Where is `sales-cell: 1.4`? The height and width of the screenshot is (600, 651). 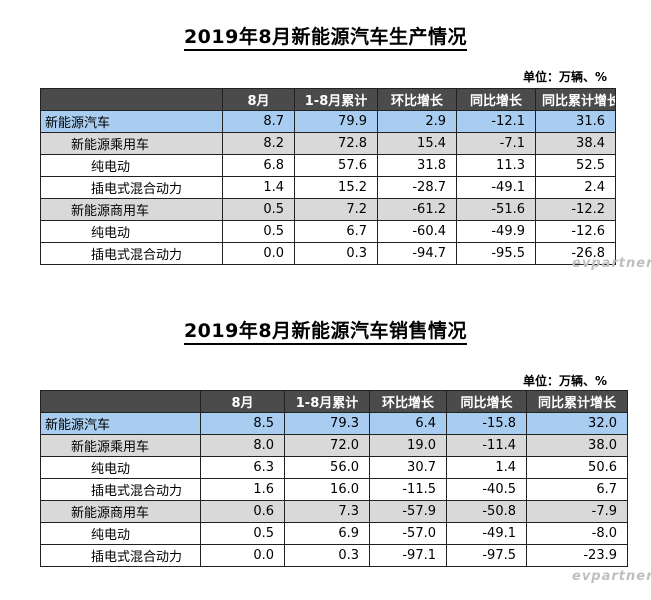 sales-cell: 1.4 is located at coordinates (486, 467).